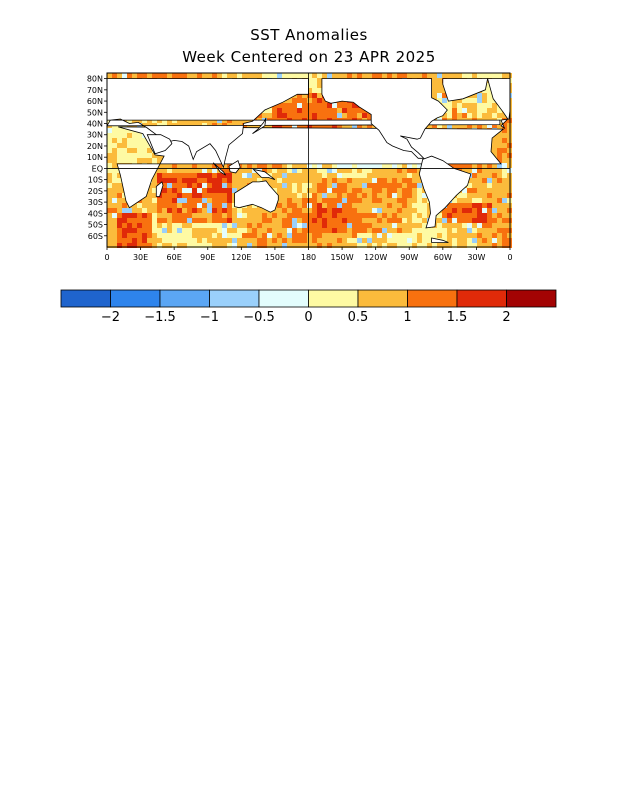  What do you see at coordinates (95, 225) in the screenshot?
I see `latitude-tick-label: 50S` at bounding box center [95, 225].